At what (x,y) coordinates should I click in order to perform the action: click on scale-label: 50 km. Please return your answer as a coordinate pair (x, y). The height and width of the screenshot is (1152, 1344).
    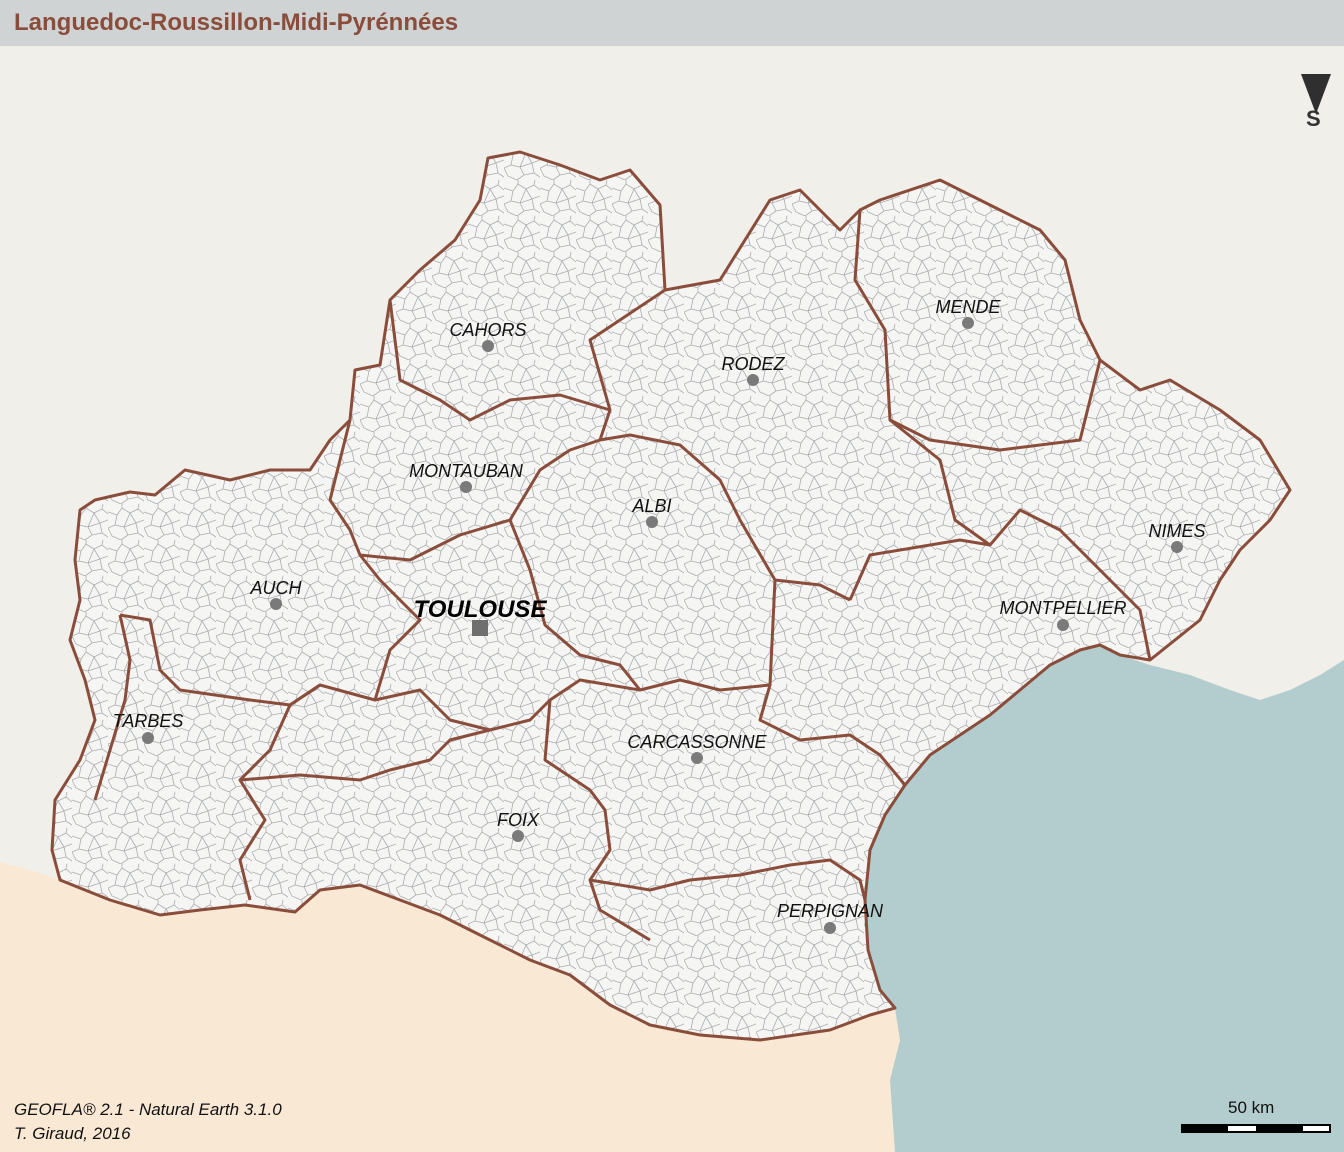
    Looking at the image, I should click on (1251, 1107).